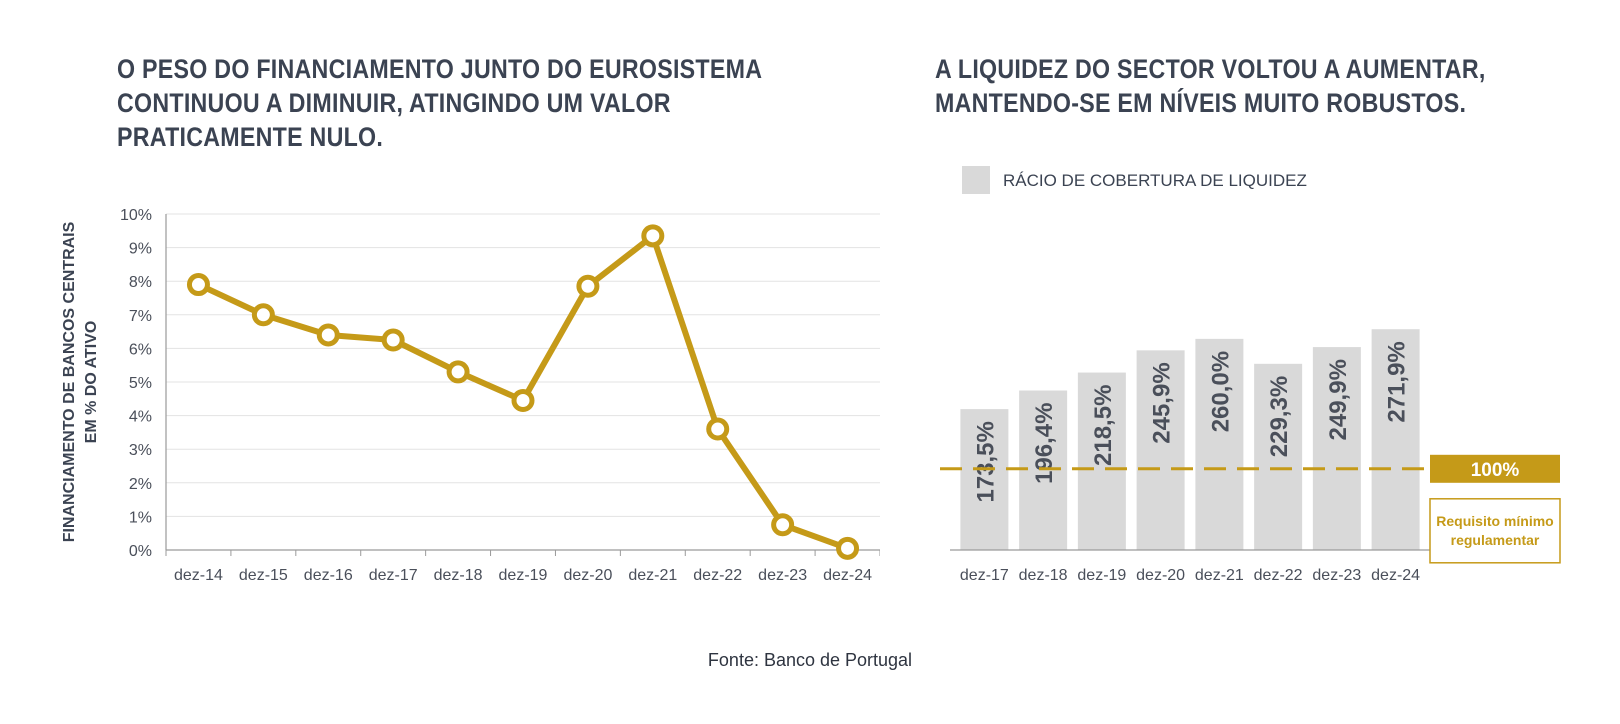 This screenshot has height=724, width=1620. I want to click on bar-value-label: 218,5%, so click(1103, 425).